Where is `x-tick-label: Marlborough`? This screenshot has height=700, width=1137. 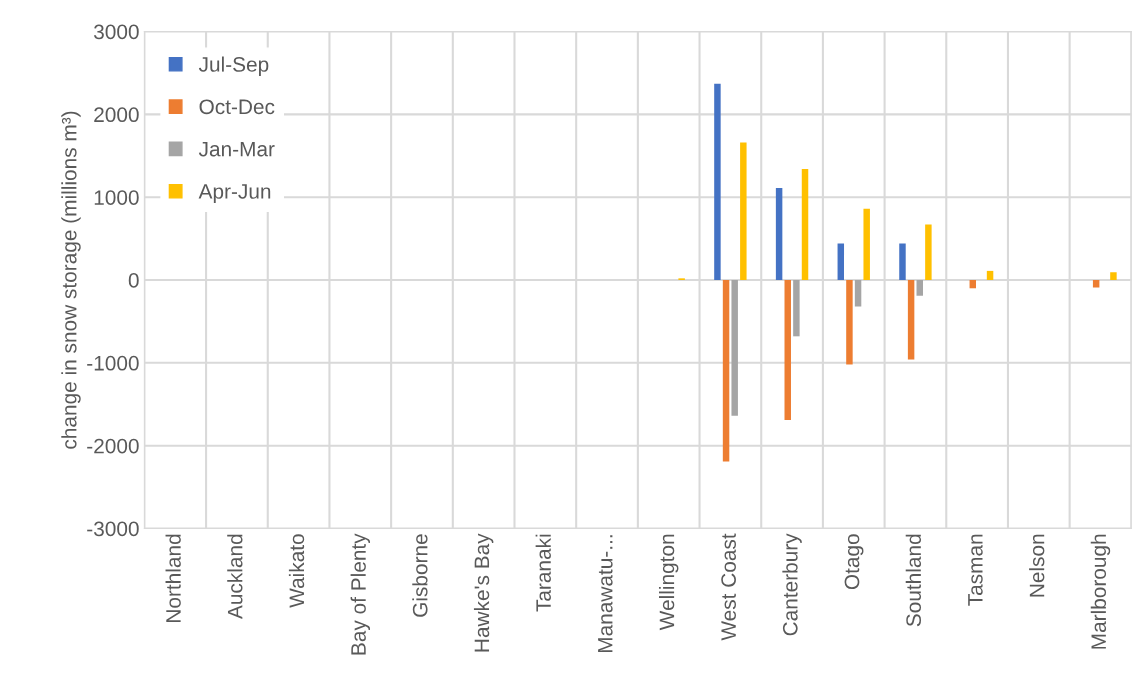
x-tick-label: Marlborough is located at coordinates (1100, 591).